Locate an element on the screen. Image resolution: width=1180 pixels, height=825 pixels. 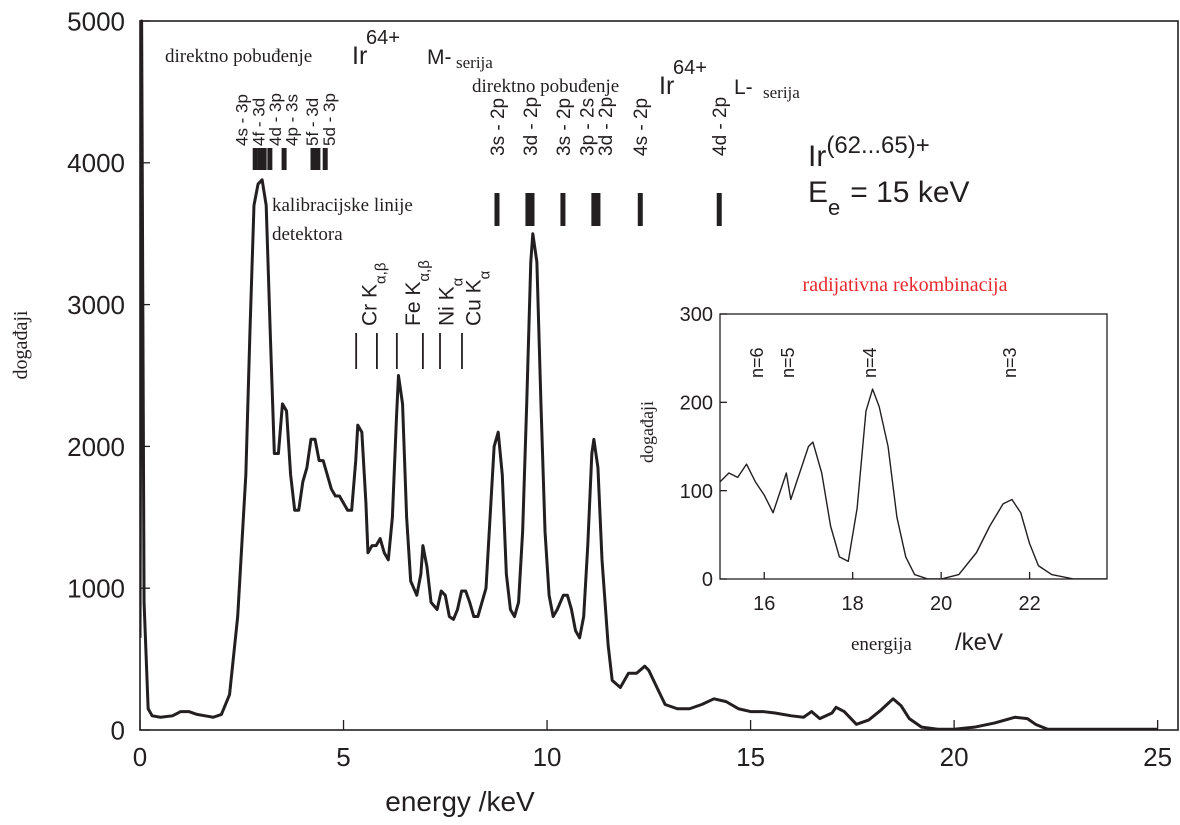
calibration-label: Cu Kα is located at coordinates (477, 298).